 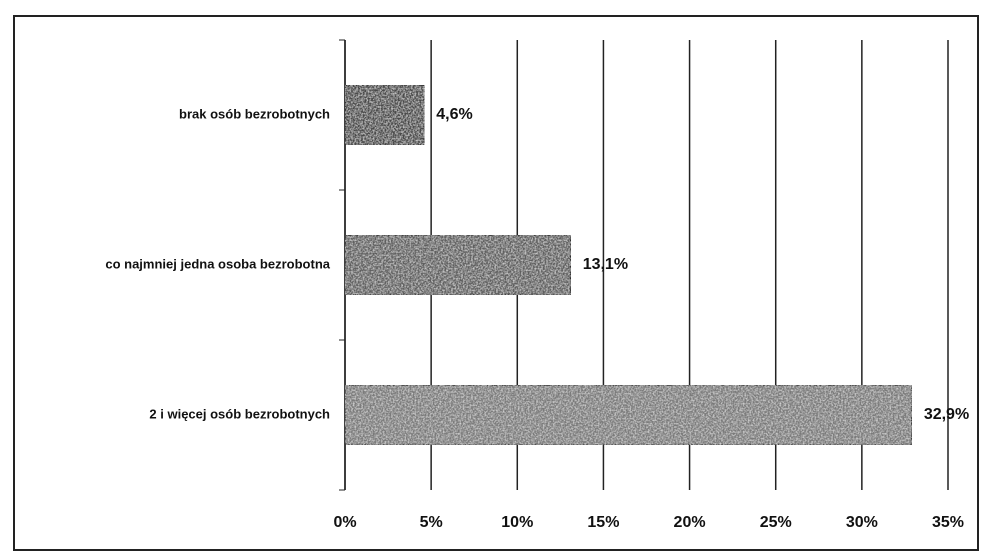 I want to click on value-label: 32,9%, so click(x=946, y=414).